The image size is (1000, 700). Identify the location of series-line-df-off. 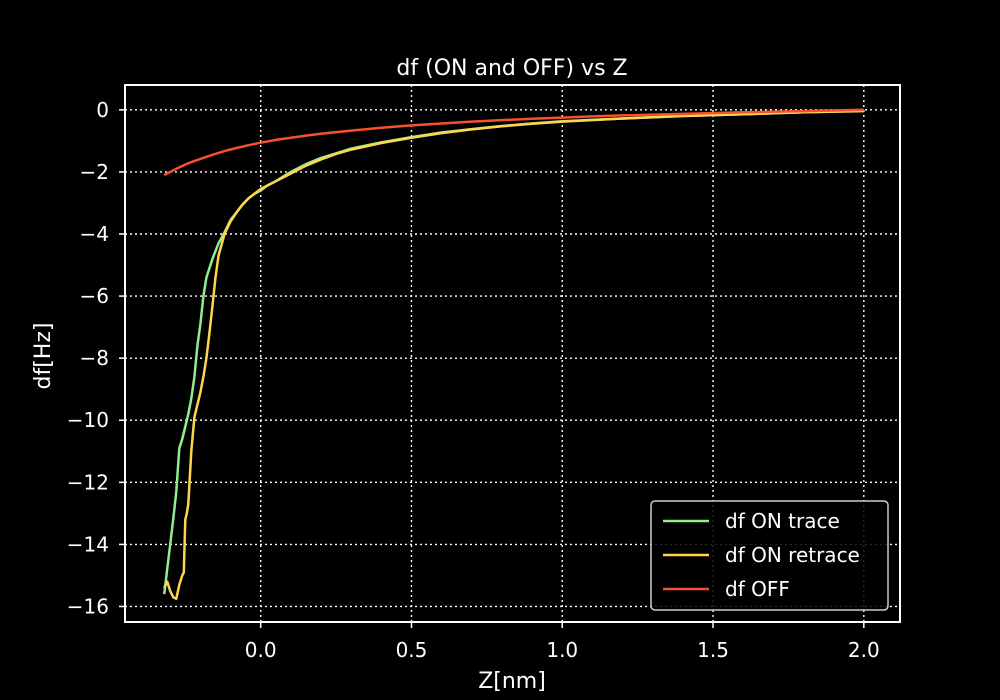
(513, 142).